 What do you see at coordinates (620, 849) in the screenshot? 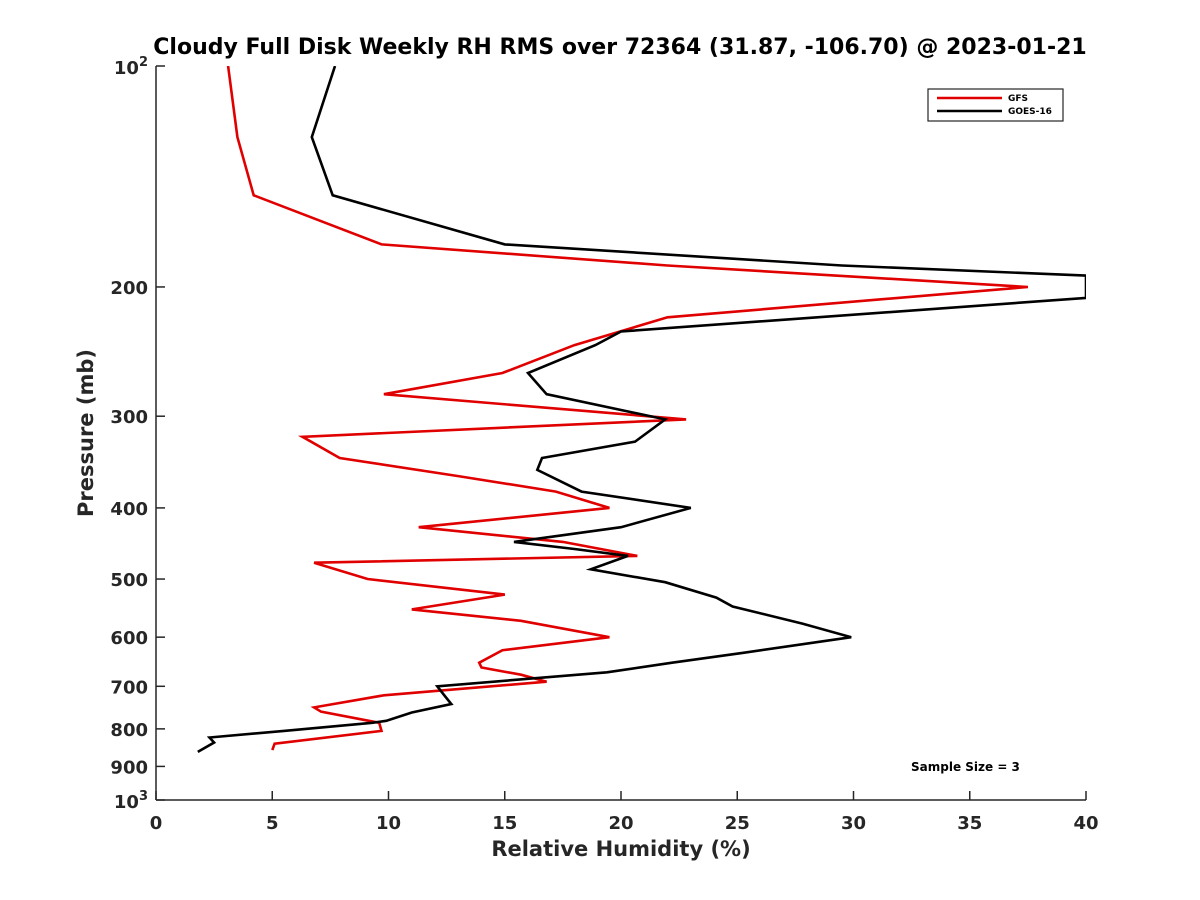
I see `x-axis-label: Relative Humidity (%)` at bounding box center [620, 849].